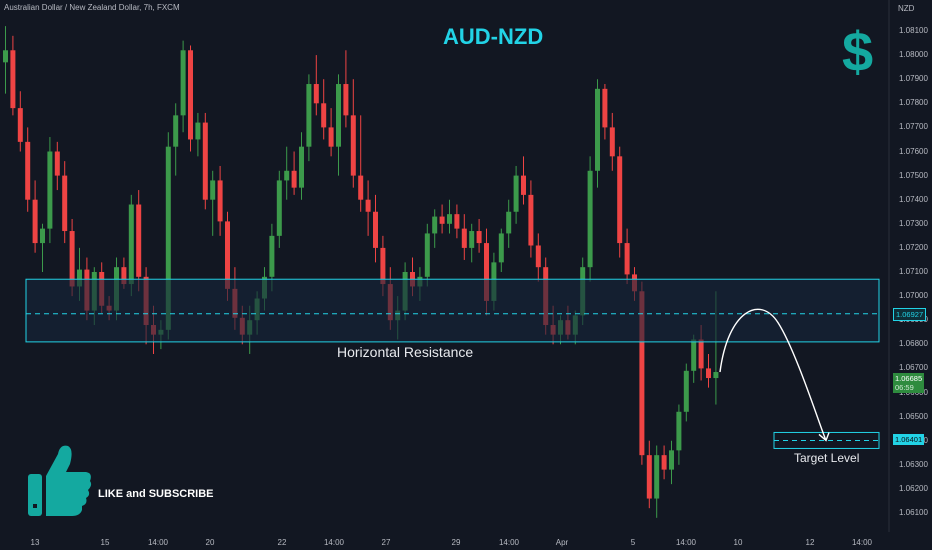 The image size is (932, 550). Describe the element at coordinates (824, 437) in the screenshot. I see `arrow-head` at that location.